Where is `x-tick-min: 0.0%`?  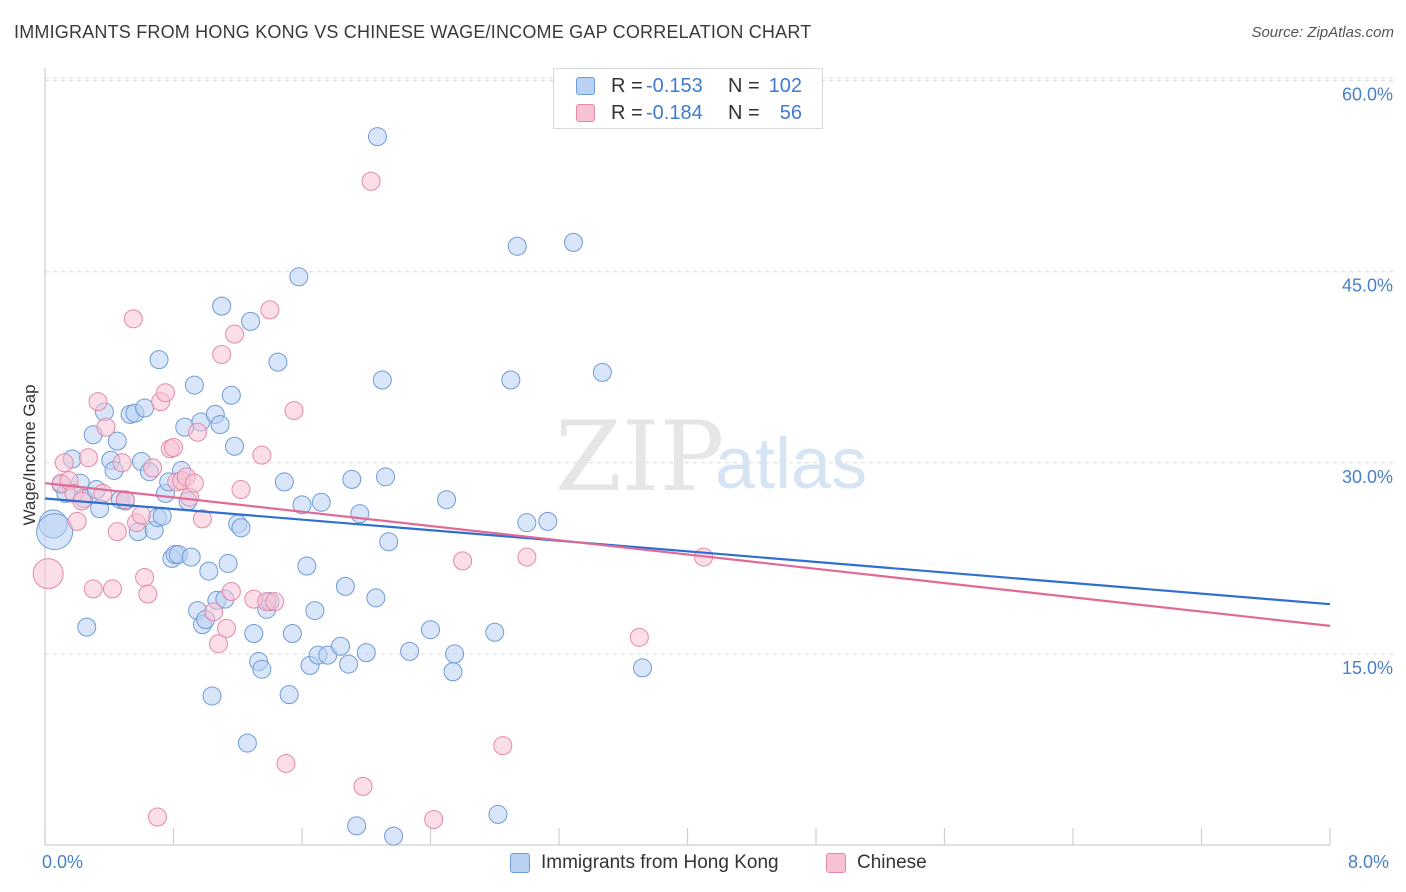
x-tick-min: 0.0% is located at coordinates (63, 862).